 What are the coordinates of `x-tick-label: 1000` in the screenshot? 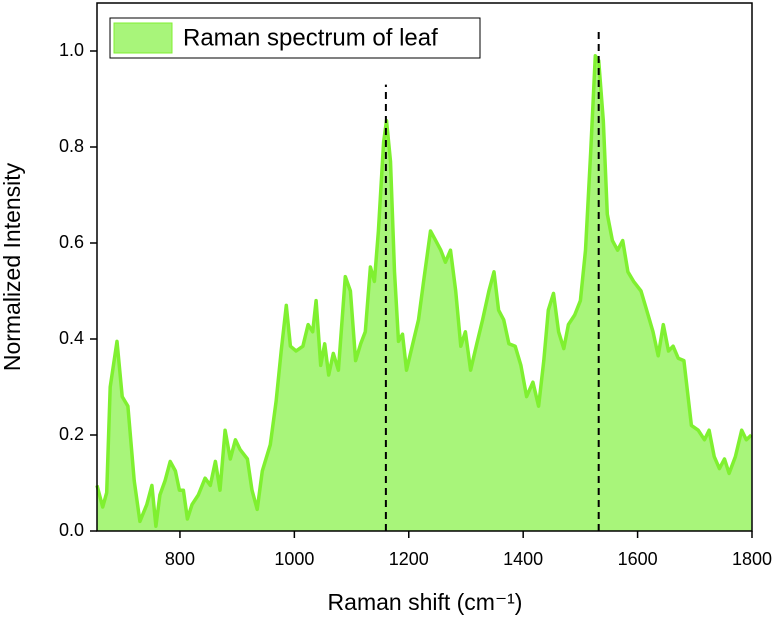 It's located at (294, 559).